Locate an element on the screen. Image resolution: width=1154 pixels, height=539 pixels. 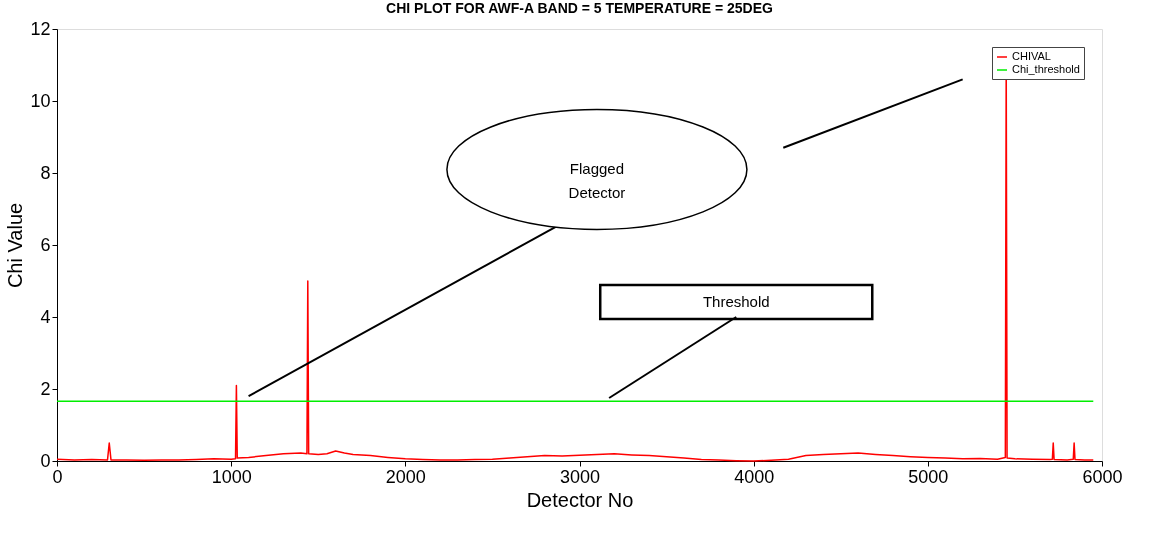
y-tick-label: 6 is located at coordinates (45, 244).